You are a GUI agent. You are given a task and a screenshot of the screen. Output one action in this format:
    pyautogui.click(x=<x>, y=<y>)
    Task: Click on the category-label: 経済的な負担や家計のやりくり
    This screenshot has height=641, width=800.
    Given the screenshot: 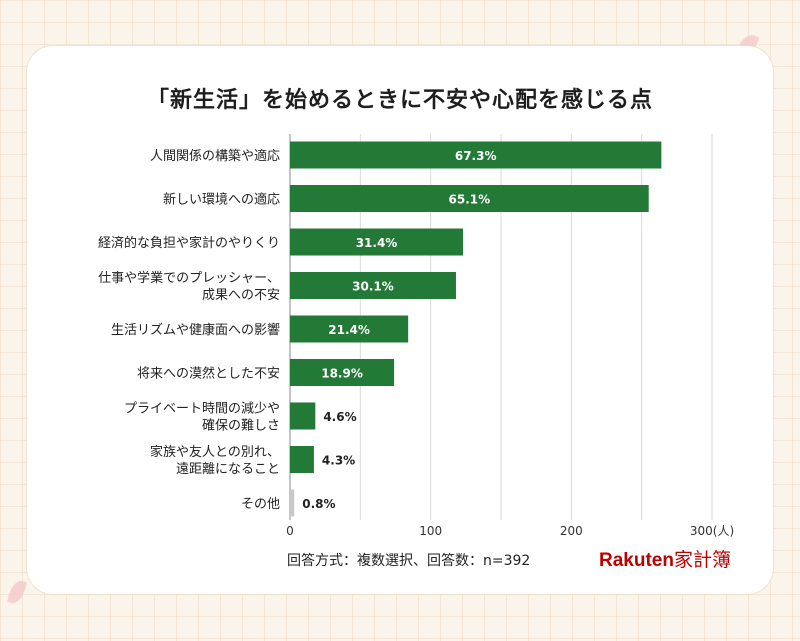 What is the action you would take?
    pyautogui.click(x=189, y=243)
    